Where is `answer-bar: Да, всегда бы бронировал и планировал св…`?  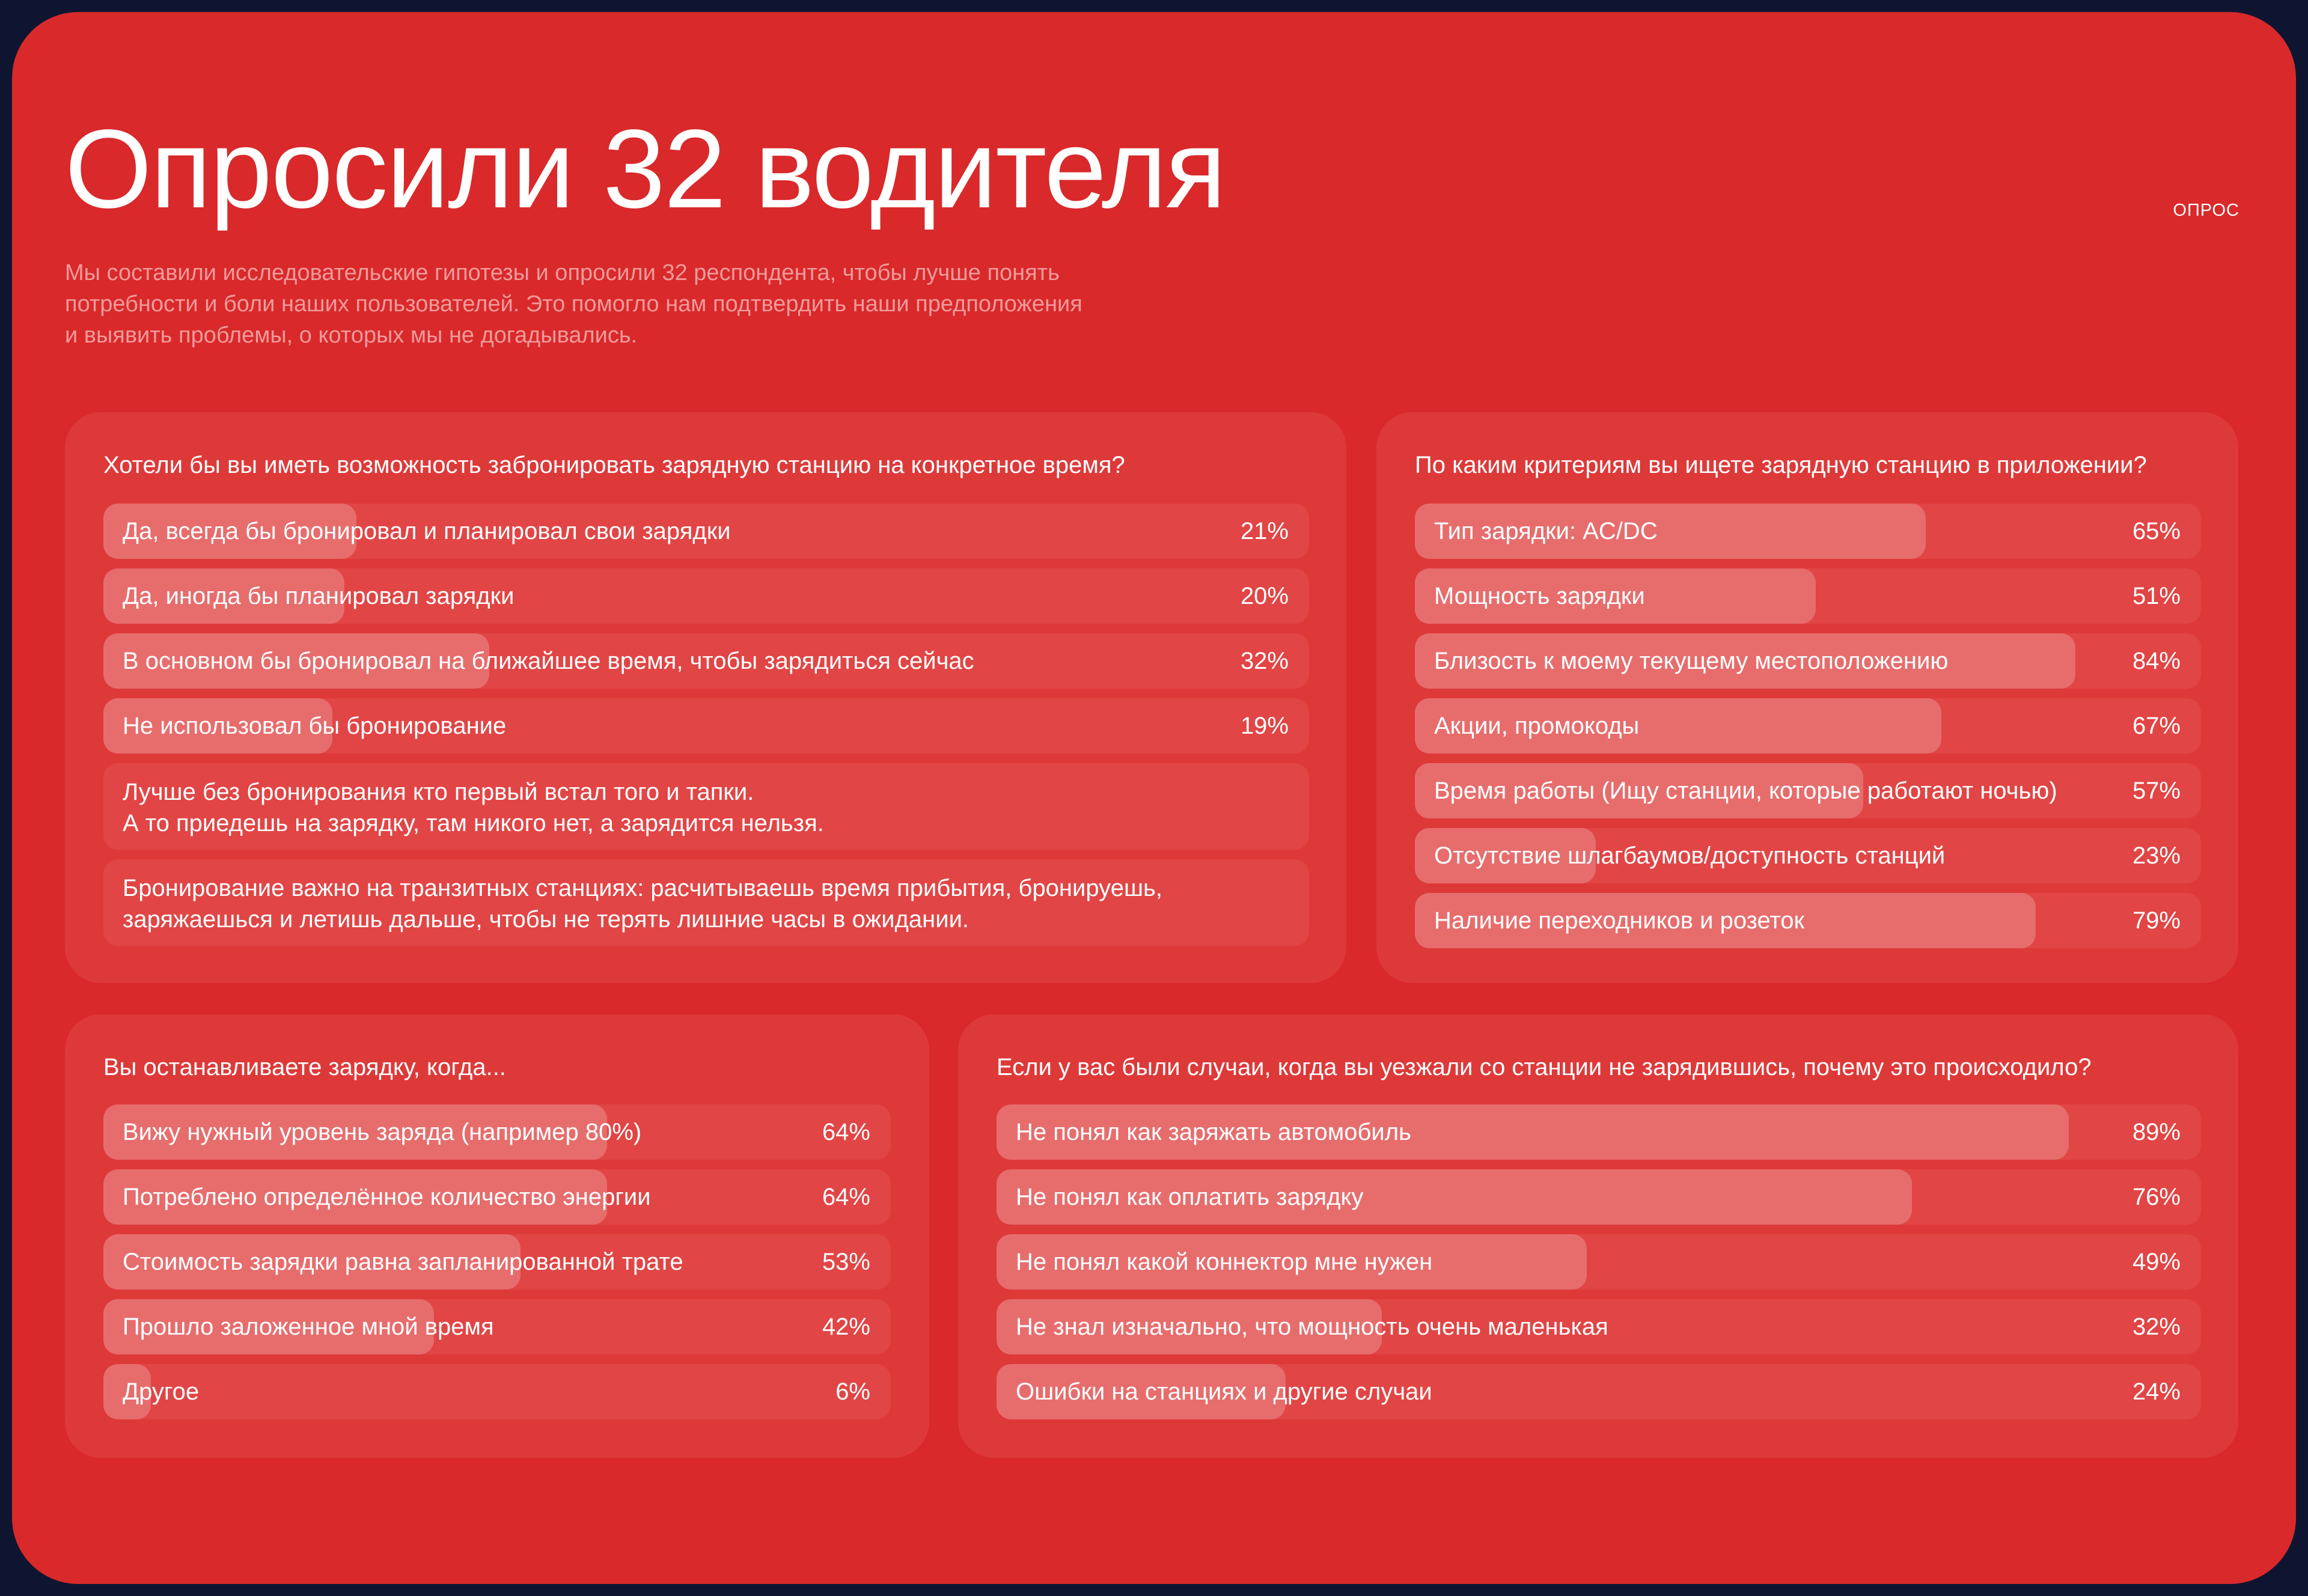
answer-bar: Да, всегда бы бронировал и планировал св… is located at coordinates (706, 531).